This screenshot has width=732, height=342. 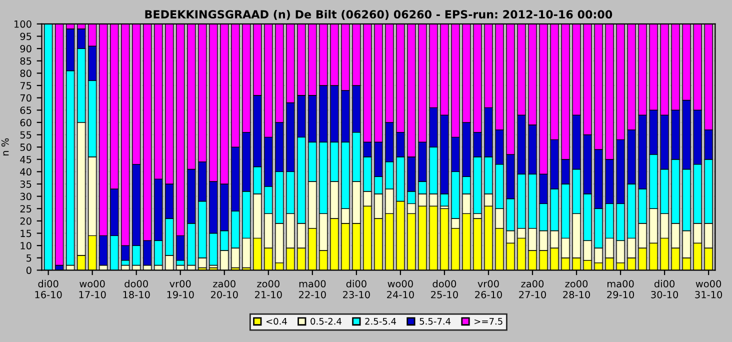 I want to click on y-tick-label: 50, so click(x=26, y=147).